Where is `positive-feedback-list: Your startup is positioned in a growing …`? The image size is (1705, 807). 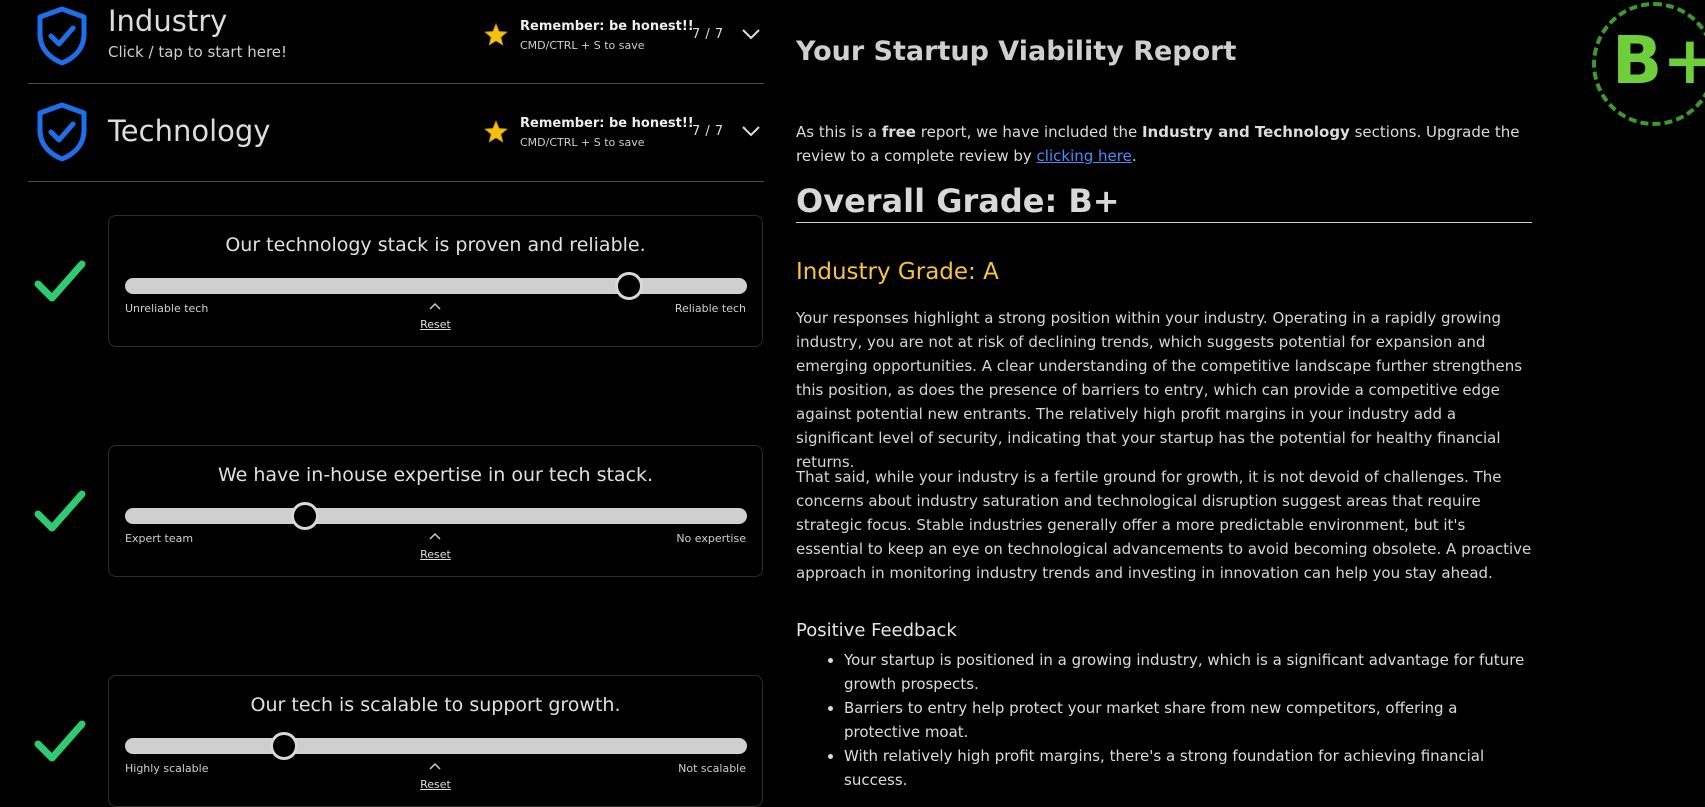
positive-feedback-list: Your startup is positioned in a growing … is located at coordinates (1164, 720).